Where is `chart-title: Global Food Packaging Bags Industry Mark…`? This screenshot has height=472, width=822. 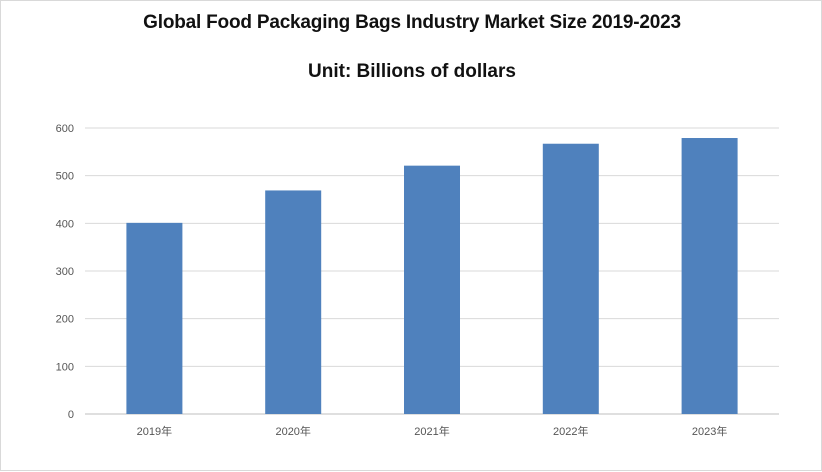 chart-title: Global Food Packaging Bags Industry Mark… is located at coordinates (412, 22).